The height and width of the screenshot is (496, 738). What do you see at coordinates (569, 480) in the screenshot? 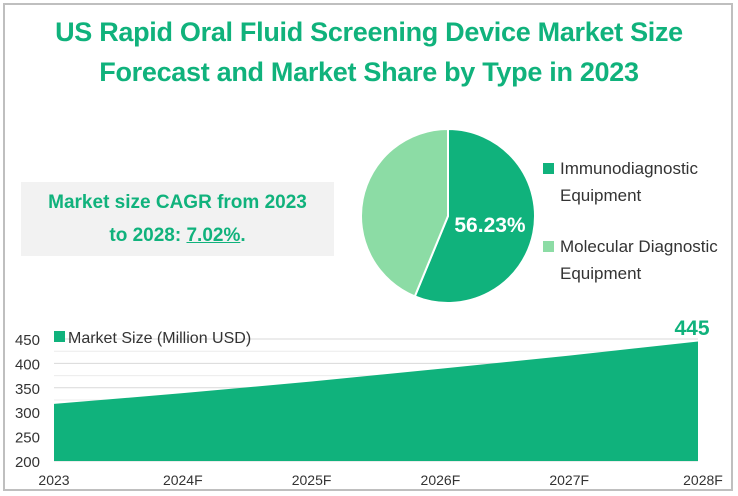
I see `x-tick-label: 2027F` at bounding box center [569, 480].